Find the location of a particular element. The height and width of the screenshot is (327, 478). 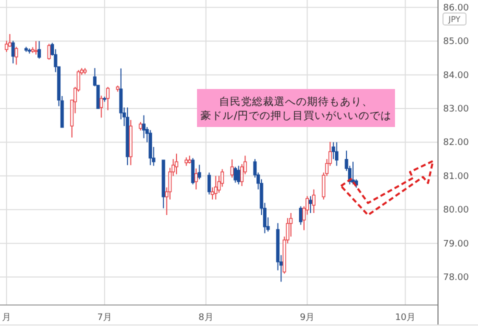

annotation: 豪ドル/円での押し目買いがいいのでは is located at coordinates (296, 115).